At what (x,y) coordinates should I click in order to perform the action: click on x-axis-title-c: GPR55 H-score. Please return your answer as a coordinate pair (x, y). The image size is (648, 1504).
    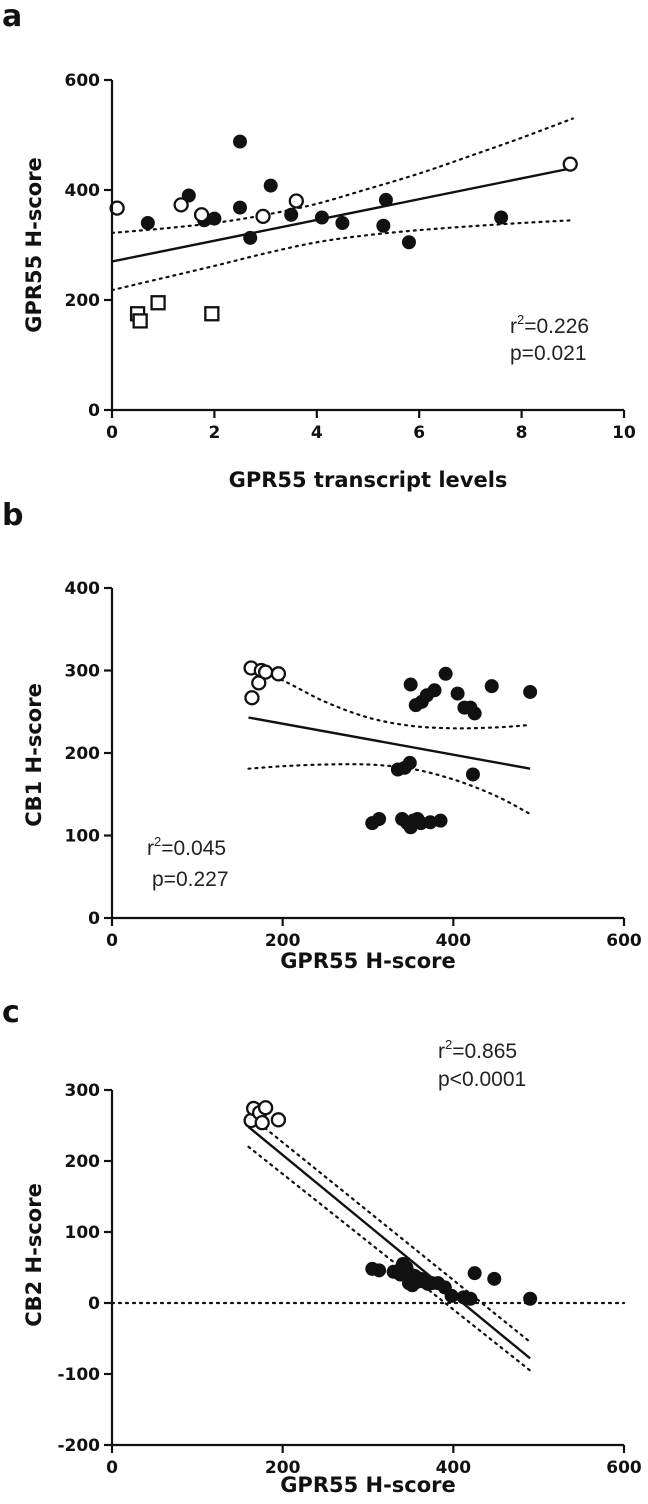
    Looking at the image, I should click on (368, 1485).